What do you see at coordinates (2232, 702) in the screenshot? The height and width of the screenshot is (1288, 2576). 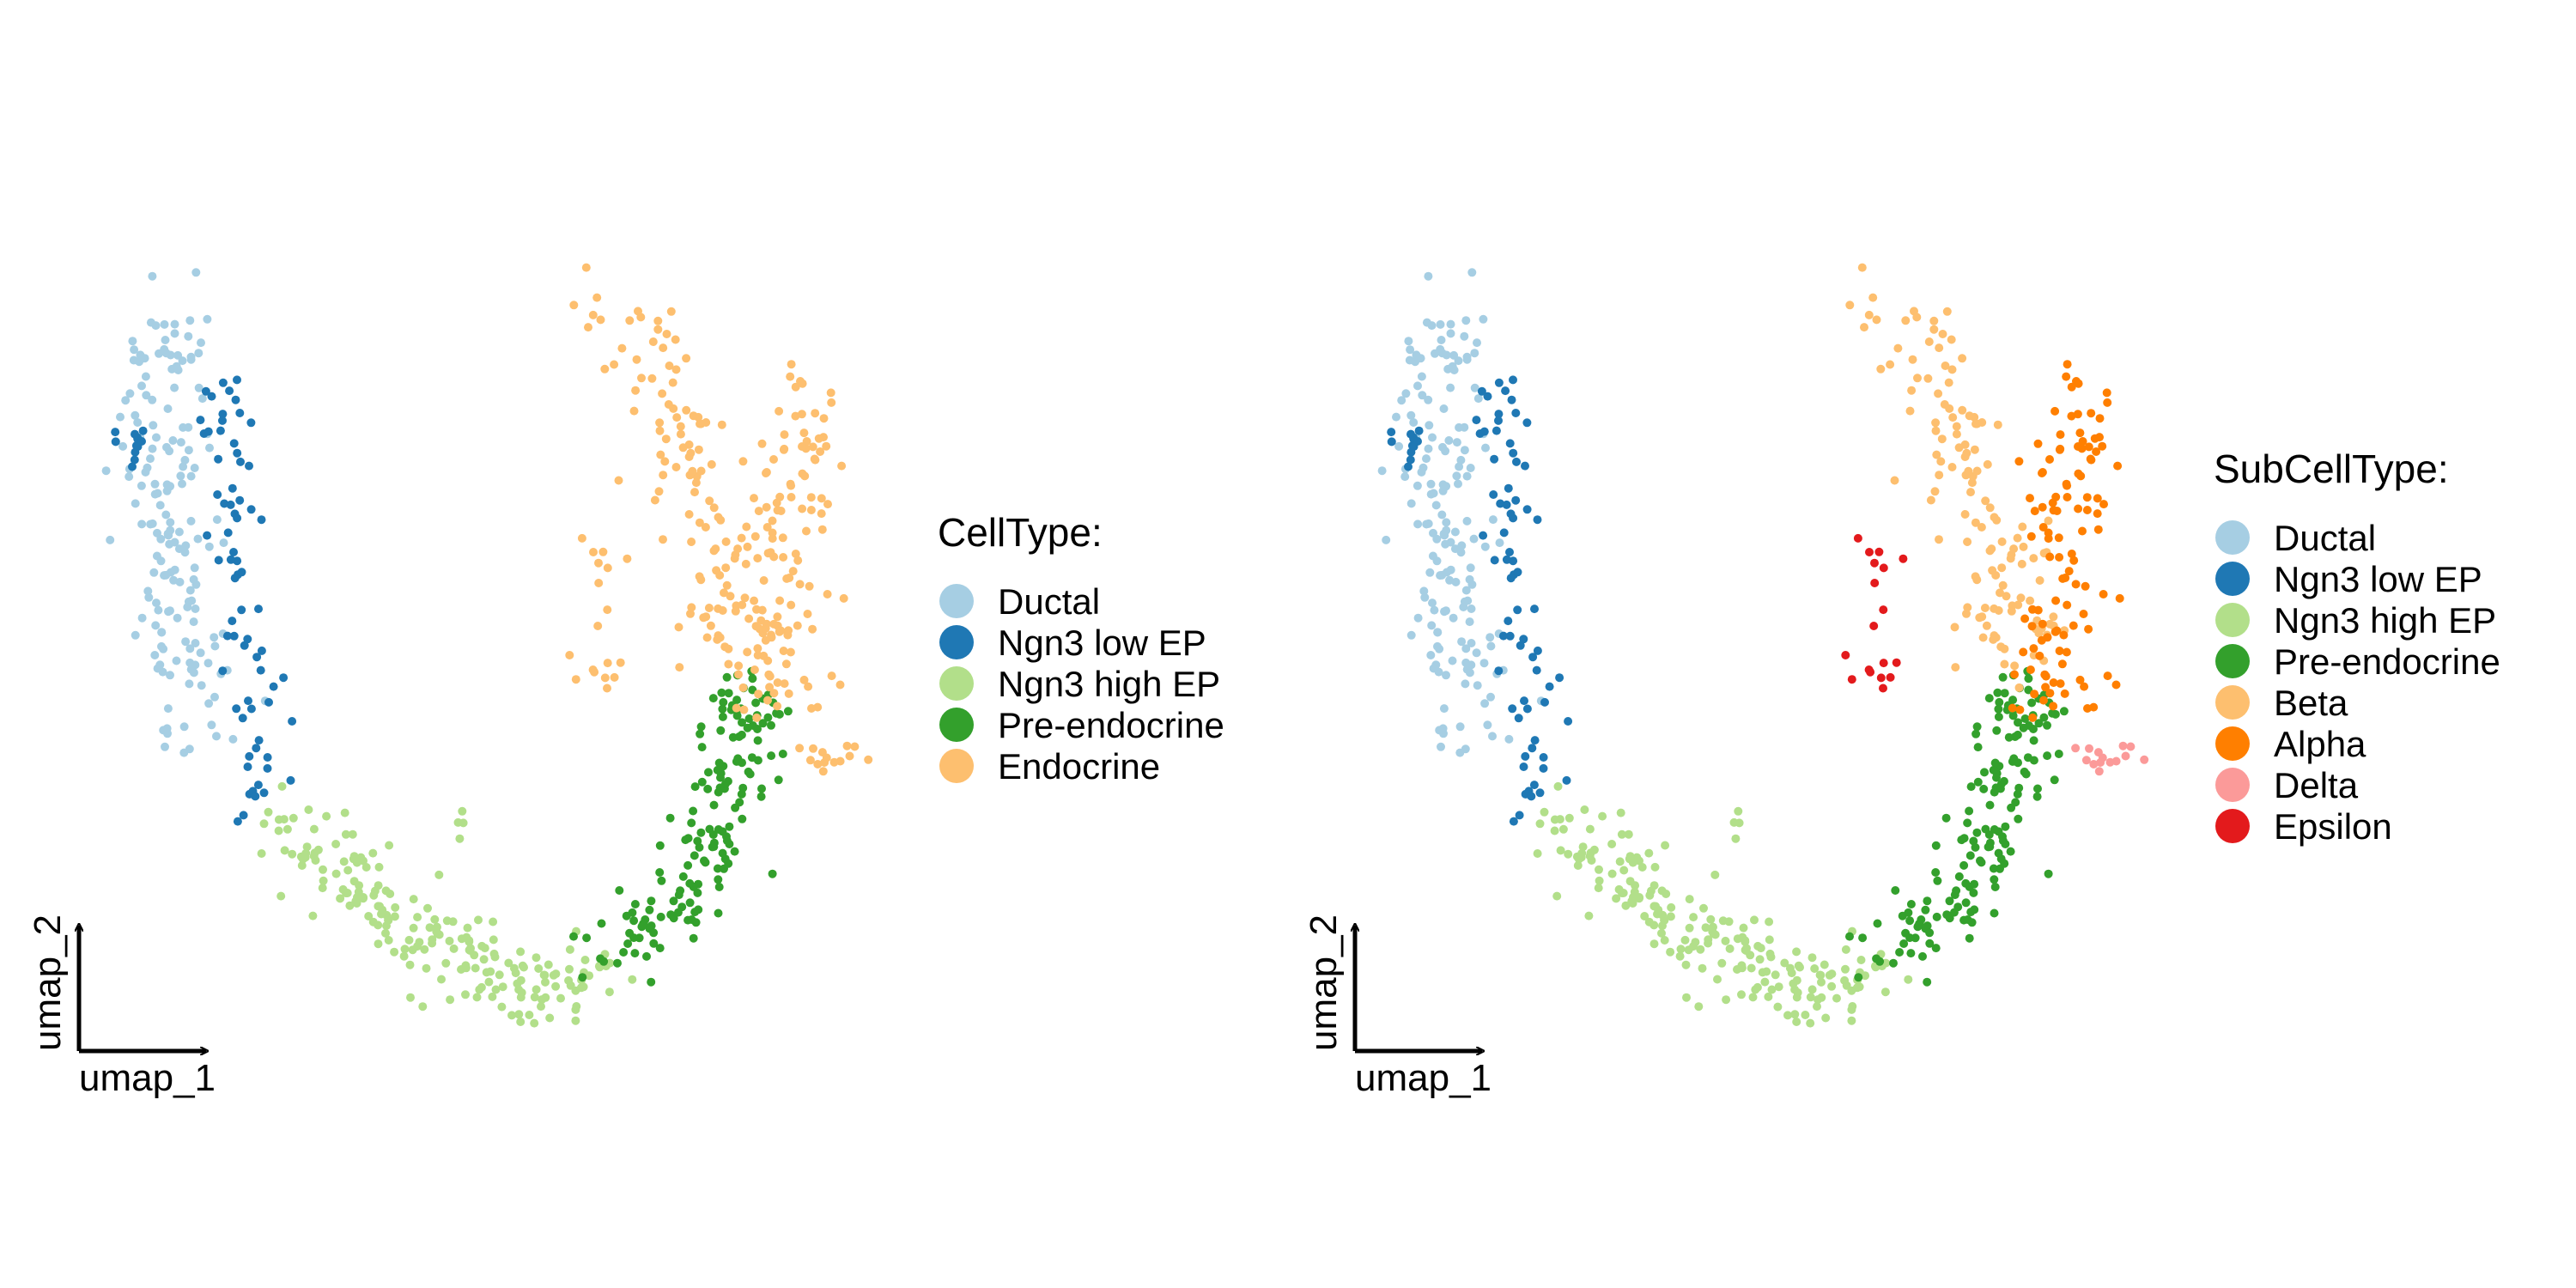 I see `legend-swatch` at bounding box center [2232, 702].